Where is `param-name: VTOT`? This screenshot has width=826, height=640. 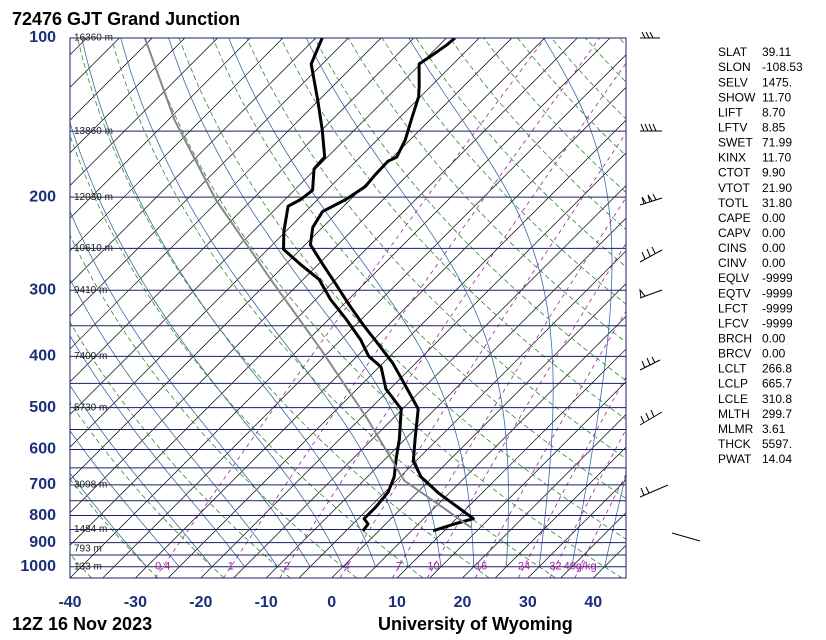 param-name: VTOT is located at coordinates (734, 188).